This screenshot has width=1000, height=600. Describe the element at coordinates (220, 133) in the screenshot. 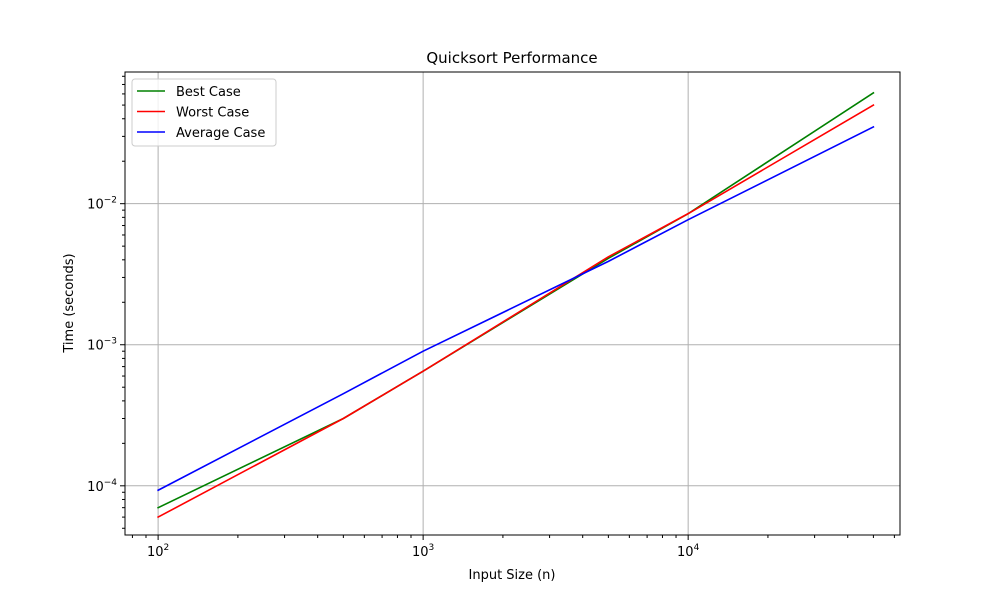

I see `legend-label-average-case: Average Case` at that location.